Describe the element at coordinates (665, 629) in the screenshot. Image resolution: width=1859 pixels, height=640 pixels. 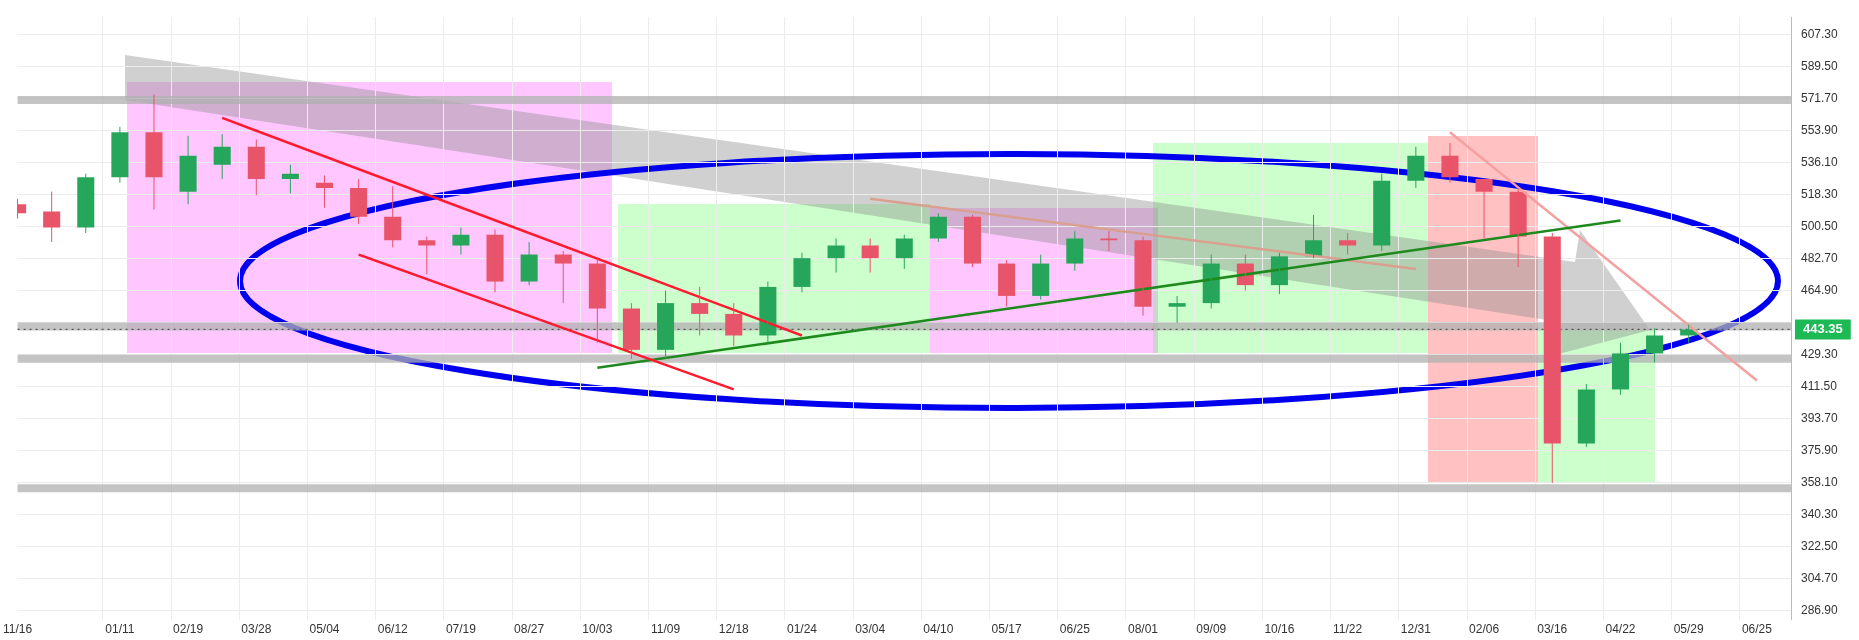
I see `x-tick-label: 11/09` at that location.